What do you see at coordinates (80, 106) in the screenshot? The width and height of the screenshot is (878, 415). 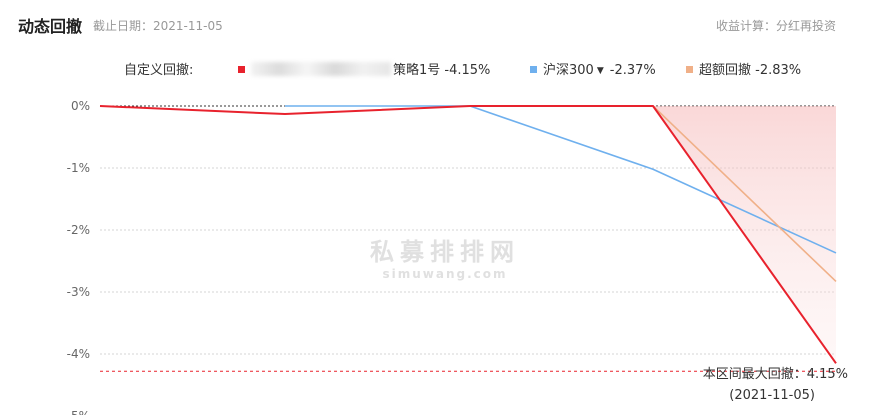 I see `y-tick-label: 0%` at bounding box center [80, 106].